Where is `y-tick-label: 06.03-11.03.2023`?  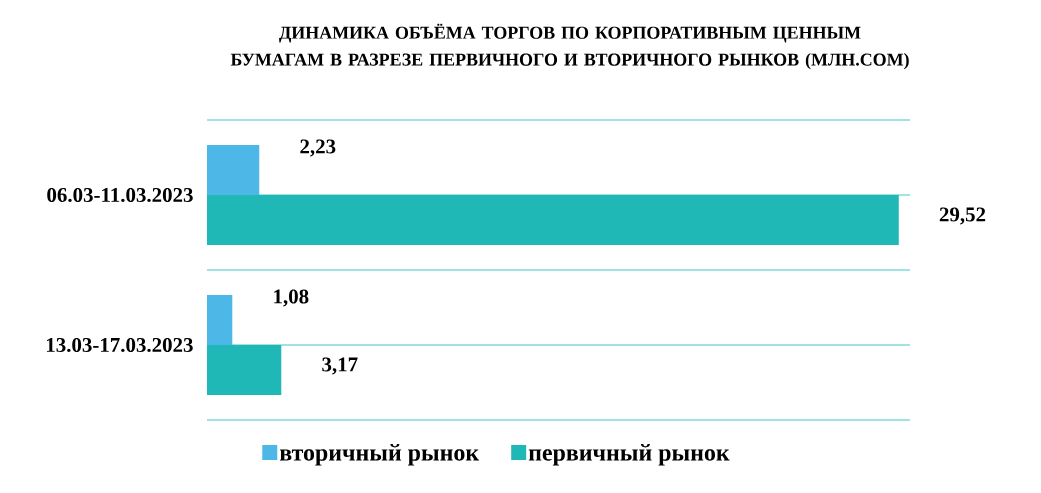
y-tick-label: 06.03-11.03.2023 is located at coordinates (120, 195).